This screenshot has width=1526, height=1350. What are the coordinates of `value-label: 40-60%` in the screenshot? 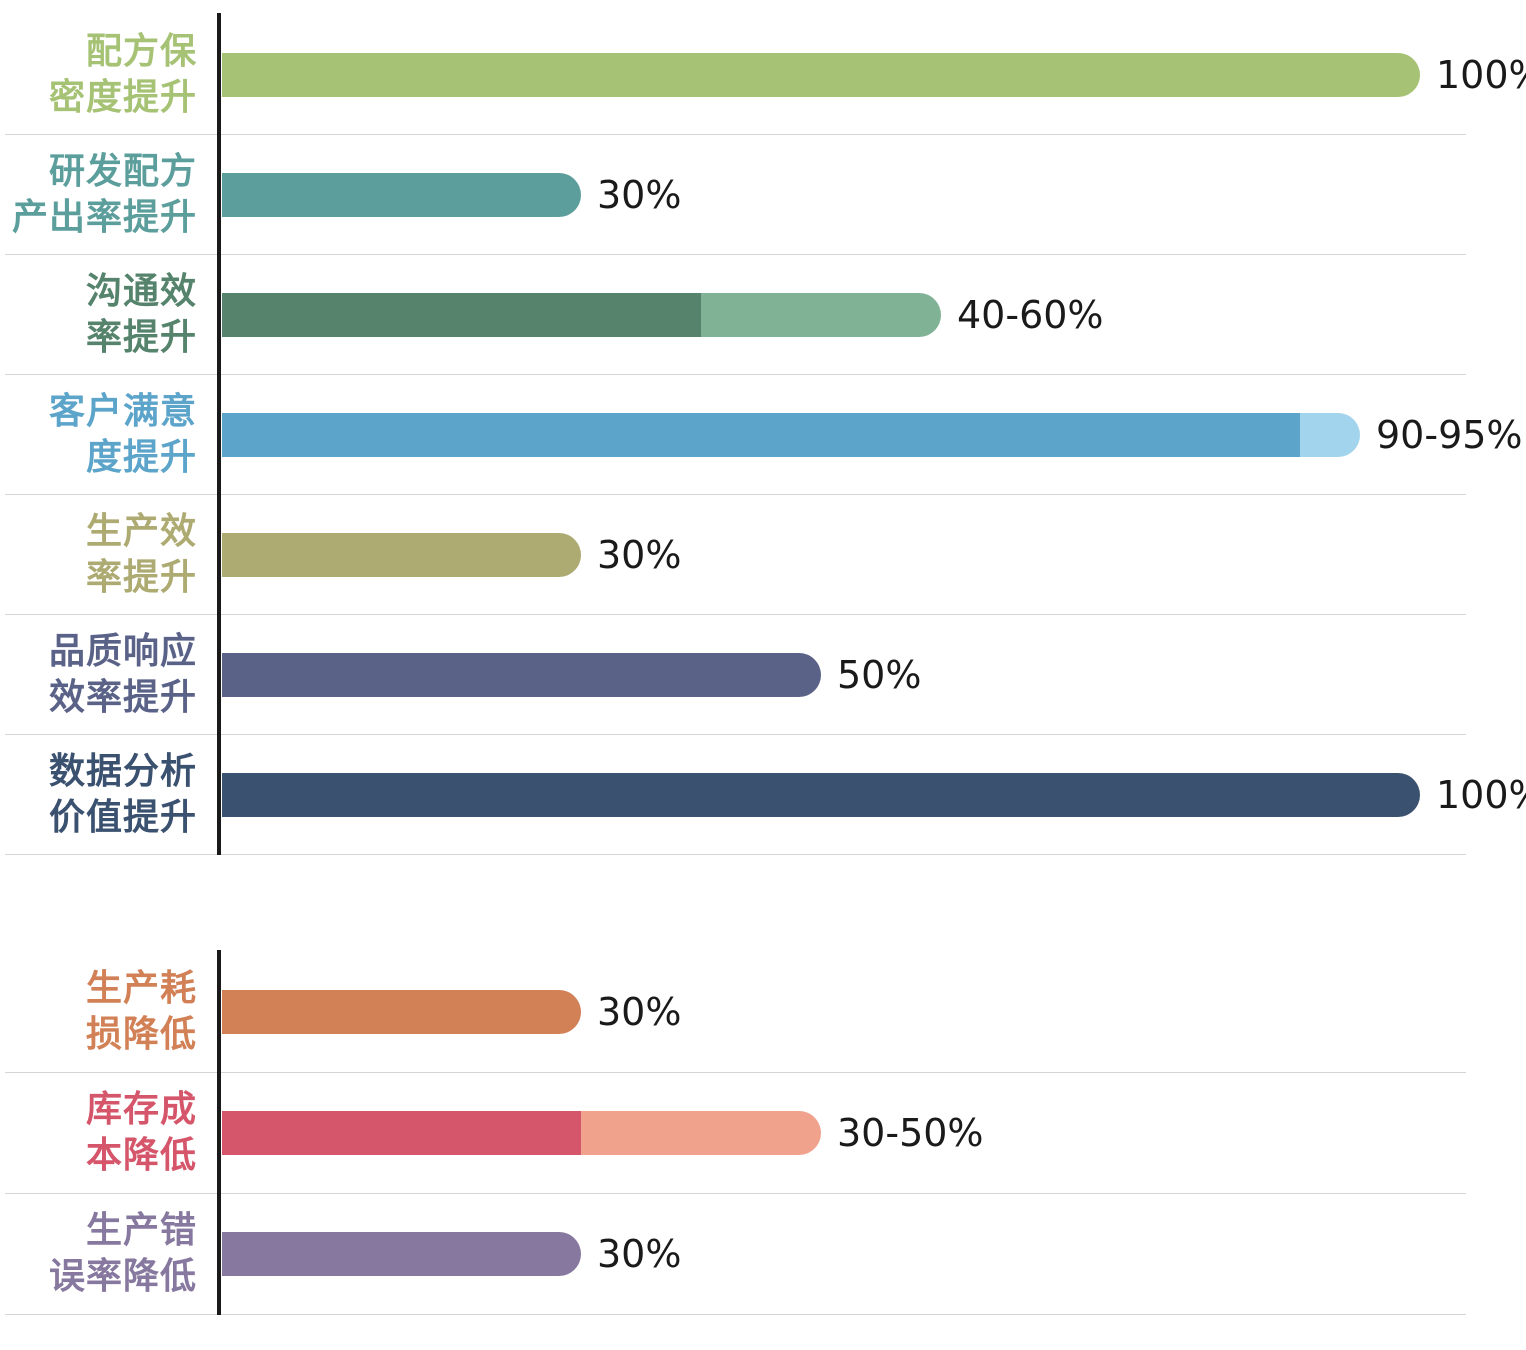 It's located at (1030, 314).